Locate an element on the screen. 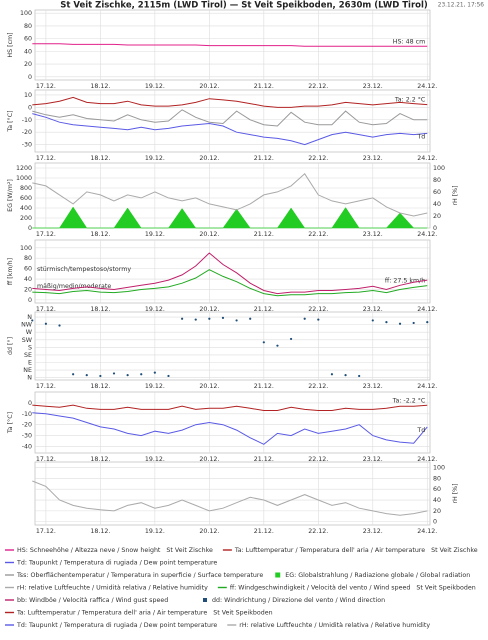 Image resolution: width=488 pixels, height=640 pixels. end-label: Td is located at coordinates (420, 430).